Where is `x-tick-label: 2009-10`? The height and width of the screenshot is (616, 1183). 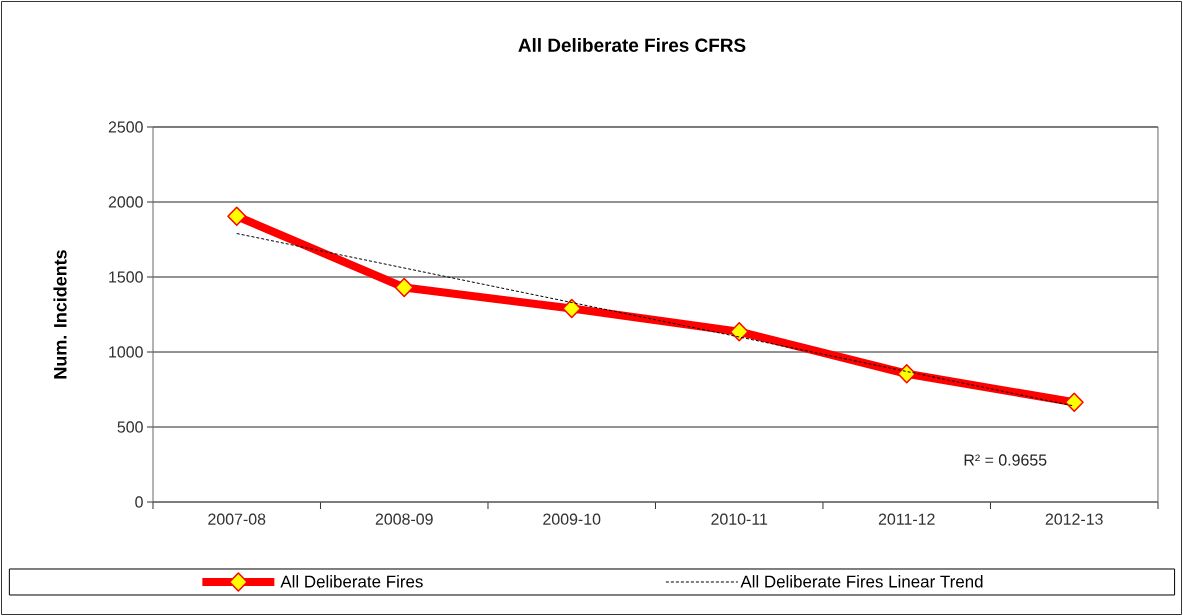 x-tick-label: 2009-10 is located at coordinates (572, 519).